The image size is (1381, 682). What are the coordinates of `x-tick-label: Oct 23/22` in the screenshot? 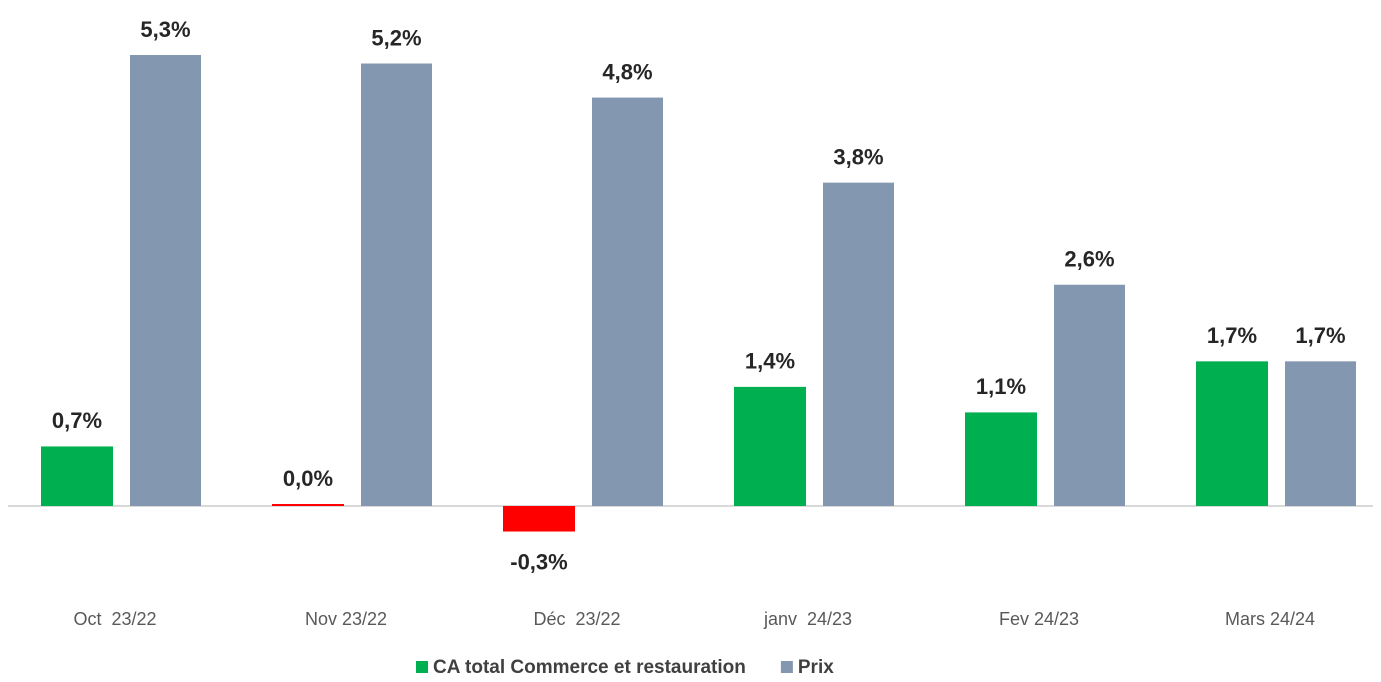 It's located at (114, 619).